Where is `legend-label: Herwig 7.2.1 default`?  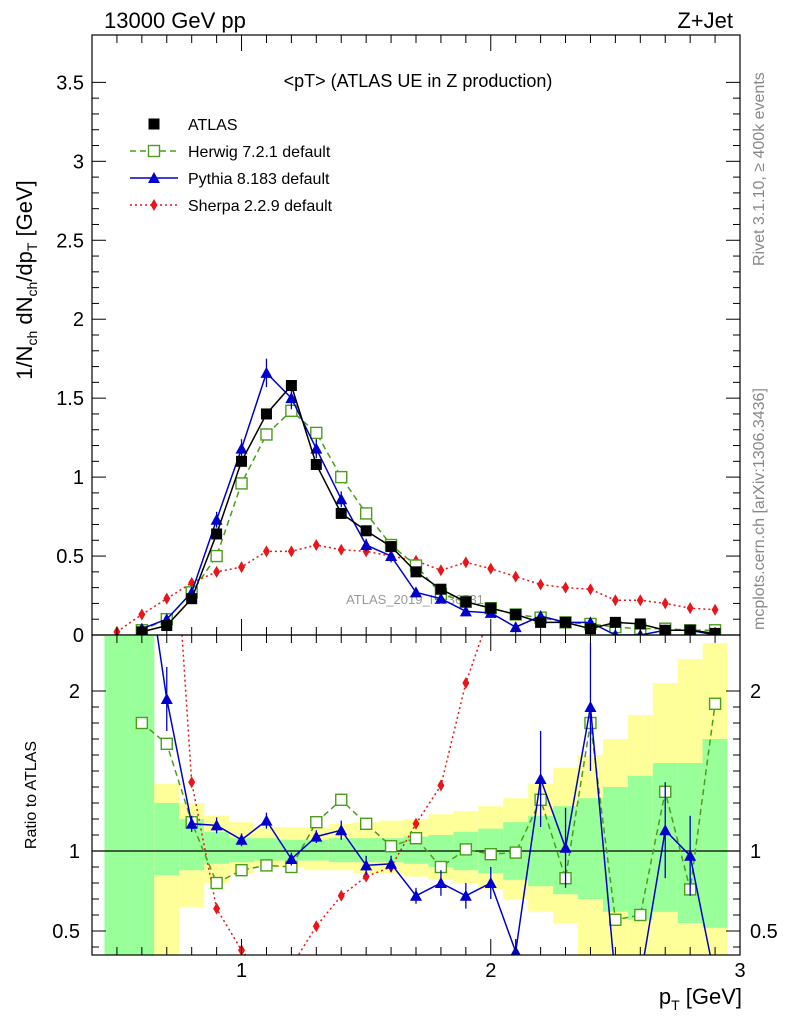 legend-label: Herwig 7.2.1 default is located at coordinates (259, 152).